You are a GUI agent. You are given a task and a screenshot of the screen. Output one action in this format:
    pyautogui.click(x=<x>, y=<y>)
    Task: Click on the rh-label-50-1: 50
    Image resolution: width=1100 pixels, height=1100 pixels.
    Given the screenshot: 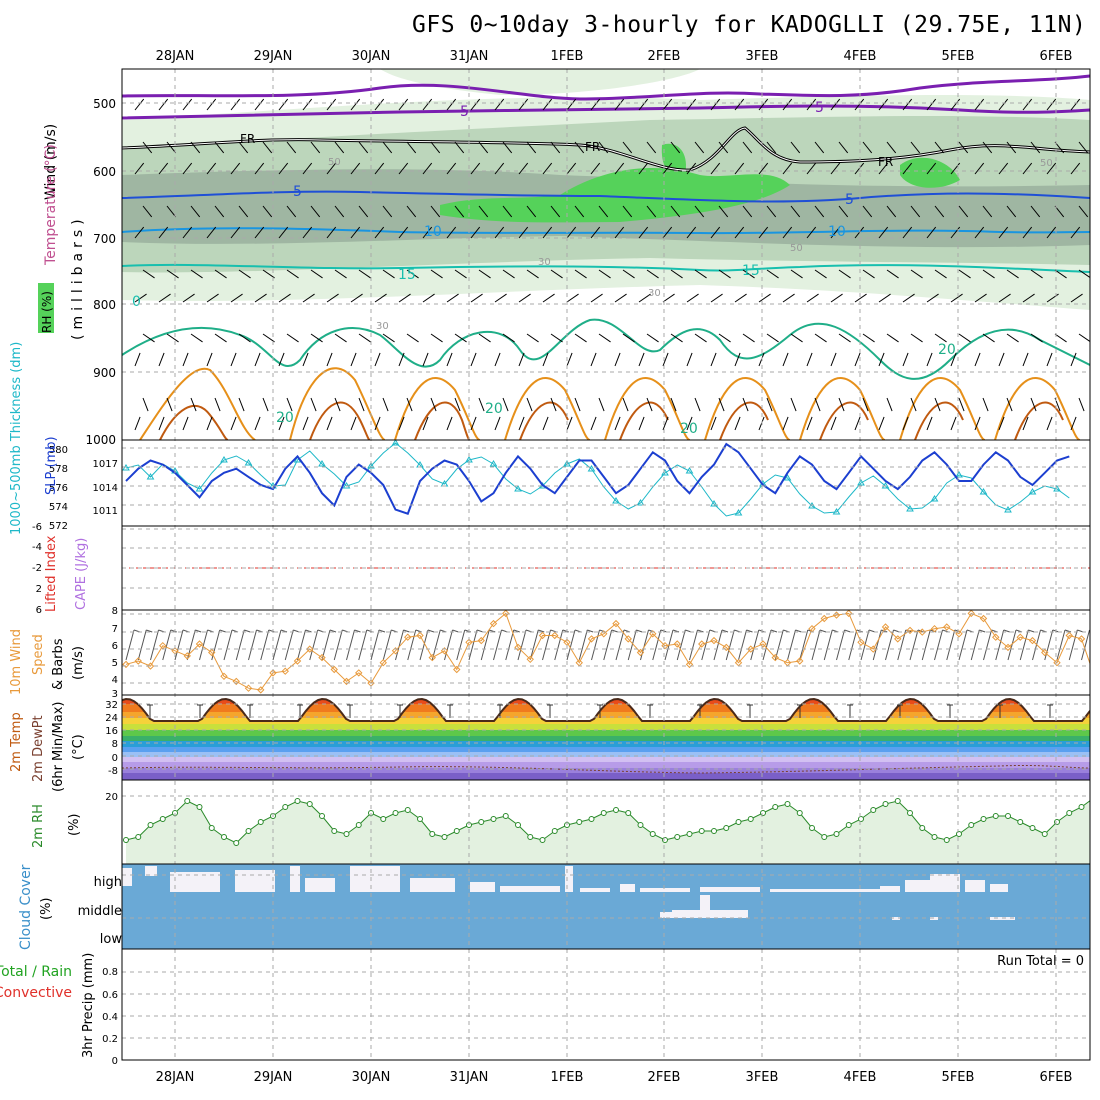 What is the action you would take?
    pyautogui.click(x=334, y=162)
    